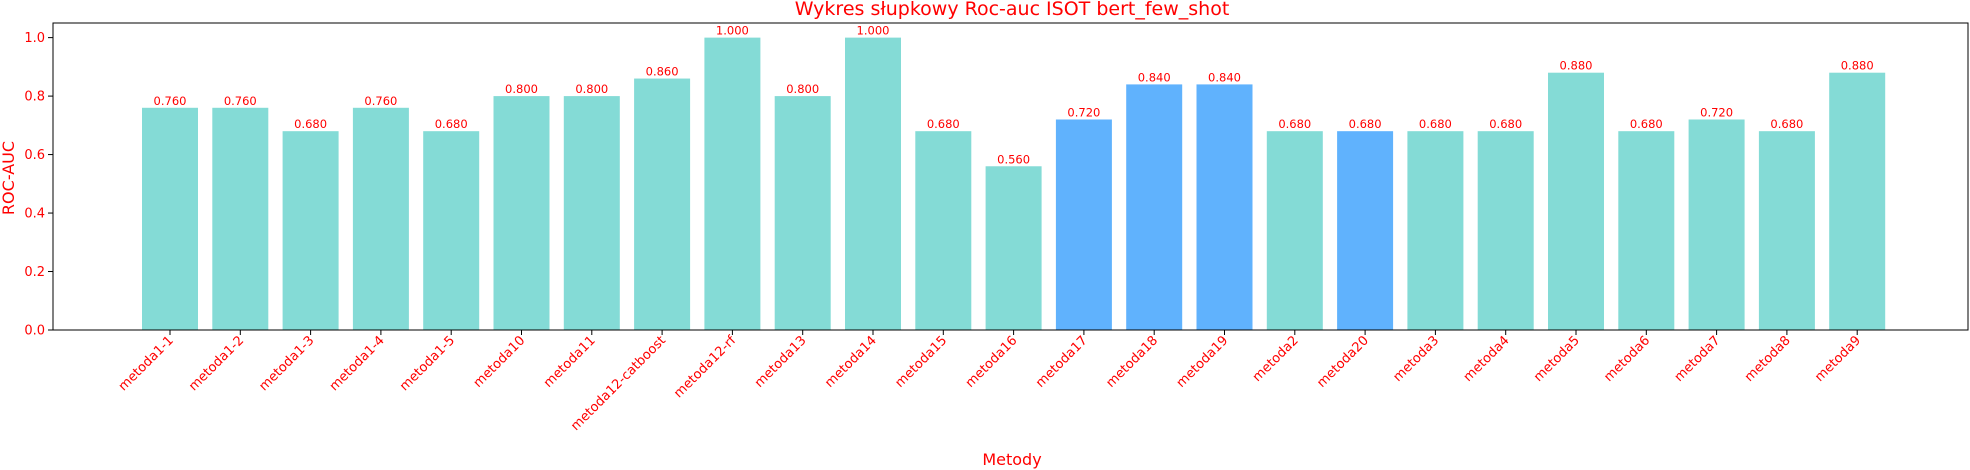 This screenshot has width=1970, height=470. What do you see at coordinates (216, 363) in the screenshot?
I see `x-tick-label: metoda1-2` at bounding box center [216, 363].